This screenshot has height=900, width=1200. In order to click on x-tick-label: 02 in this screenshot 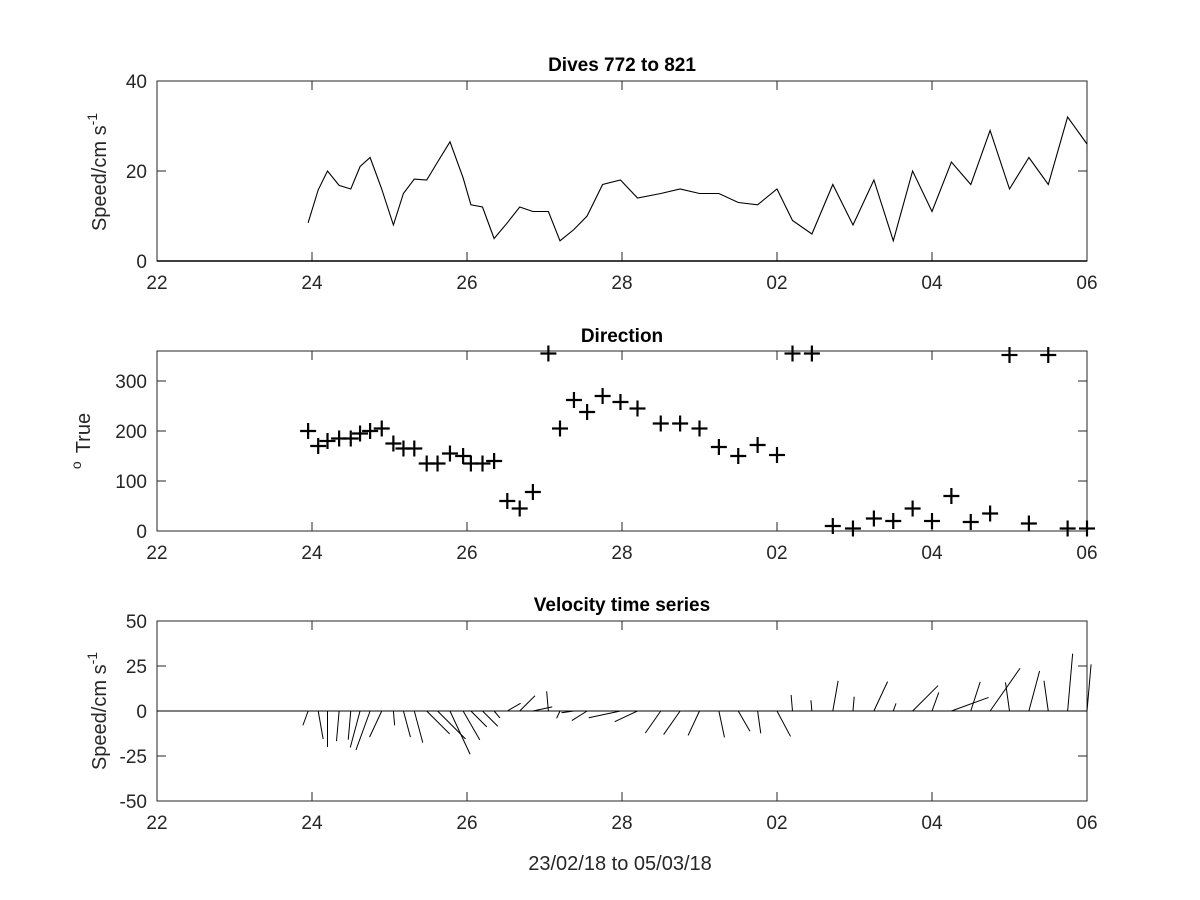, I will do `click(776, 553)`.